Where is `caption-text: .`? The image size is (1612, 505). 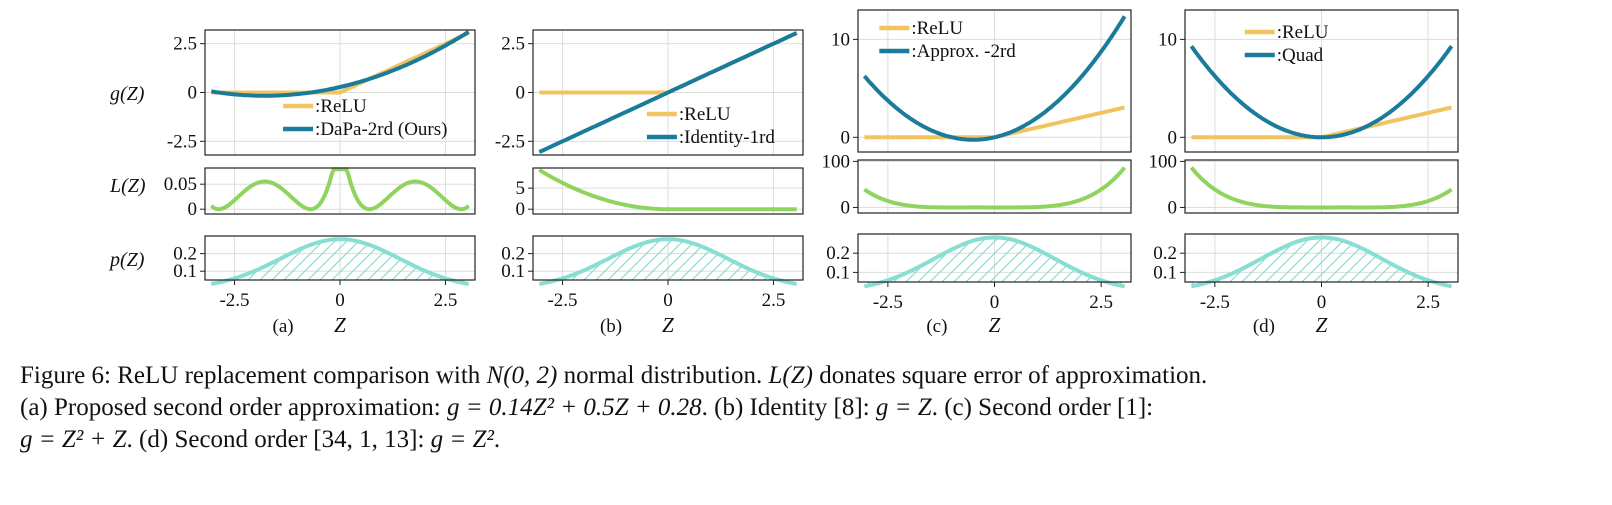
caption-text: . is located at coordinates (497, 439).